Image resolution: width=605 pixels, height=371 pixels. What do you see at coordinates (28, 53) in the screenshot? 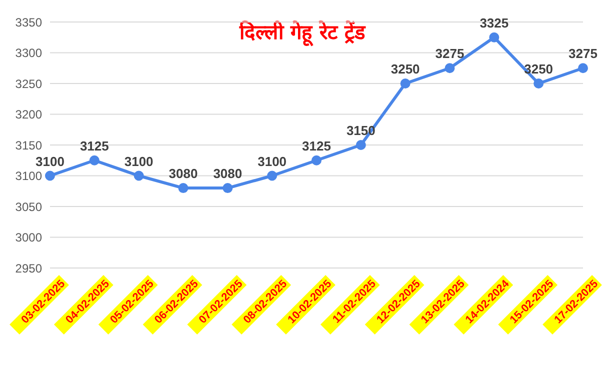
I see `y-tick-label: 3300` at bounding box center [28, 53].